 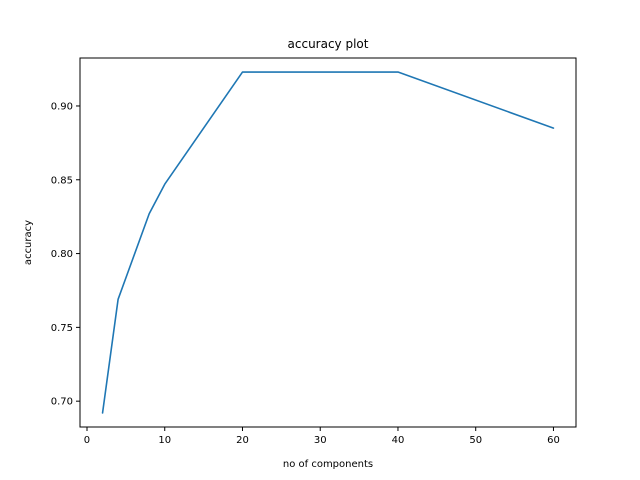 What do you see at coordinates (328, 44) in the screenshot?
I see `chart-title: accuracy plot` at bounding box center [328, 44].